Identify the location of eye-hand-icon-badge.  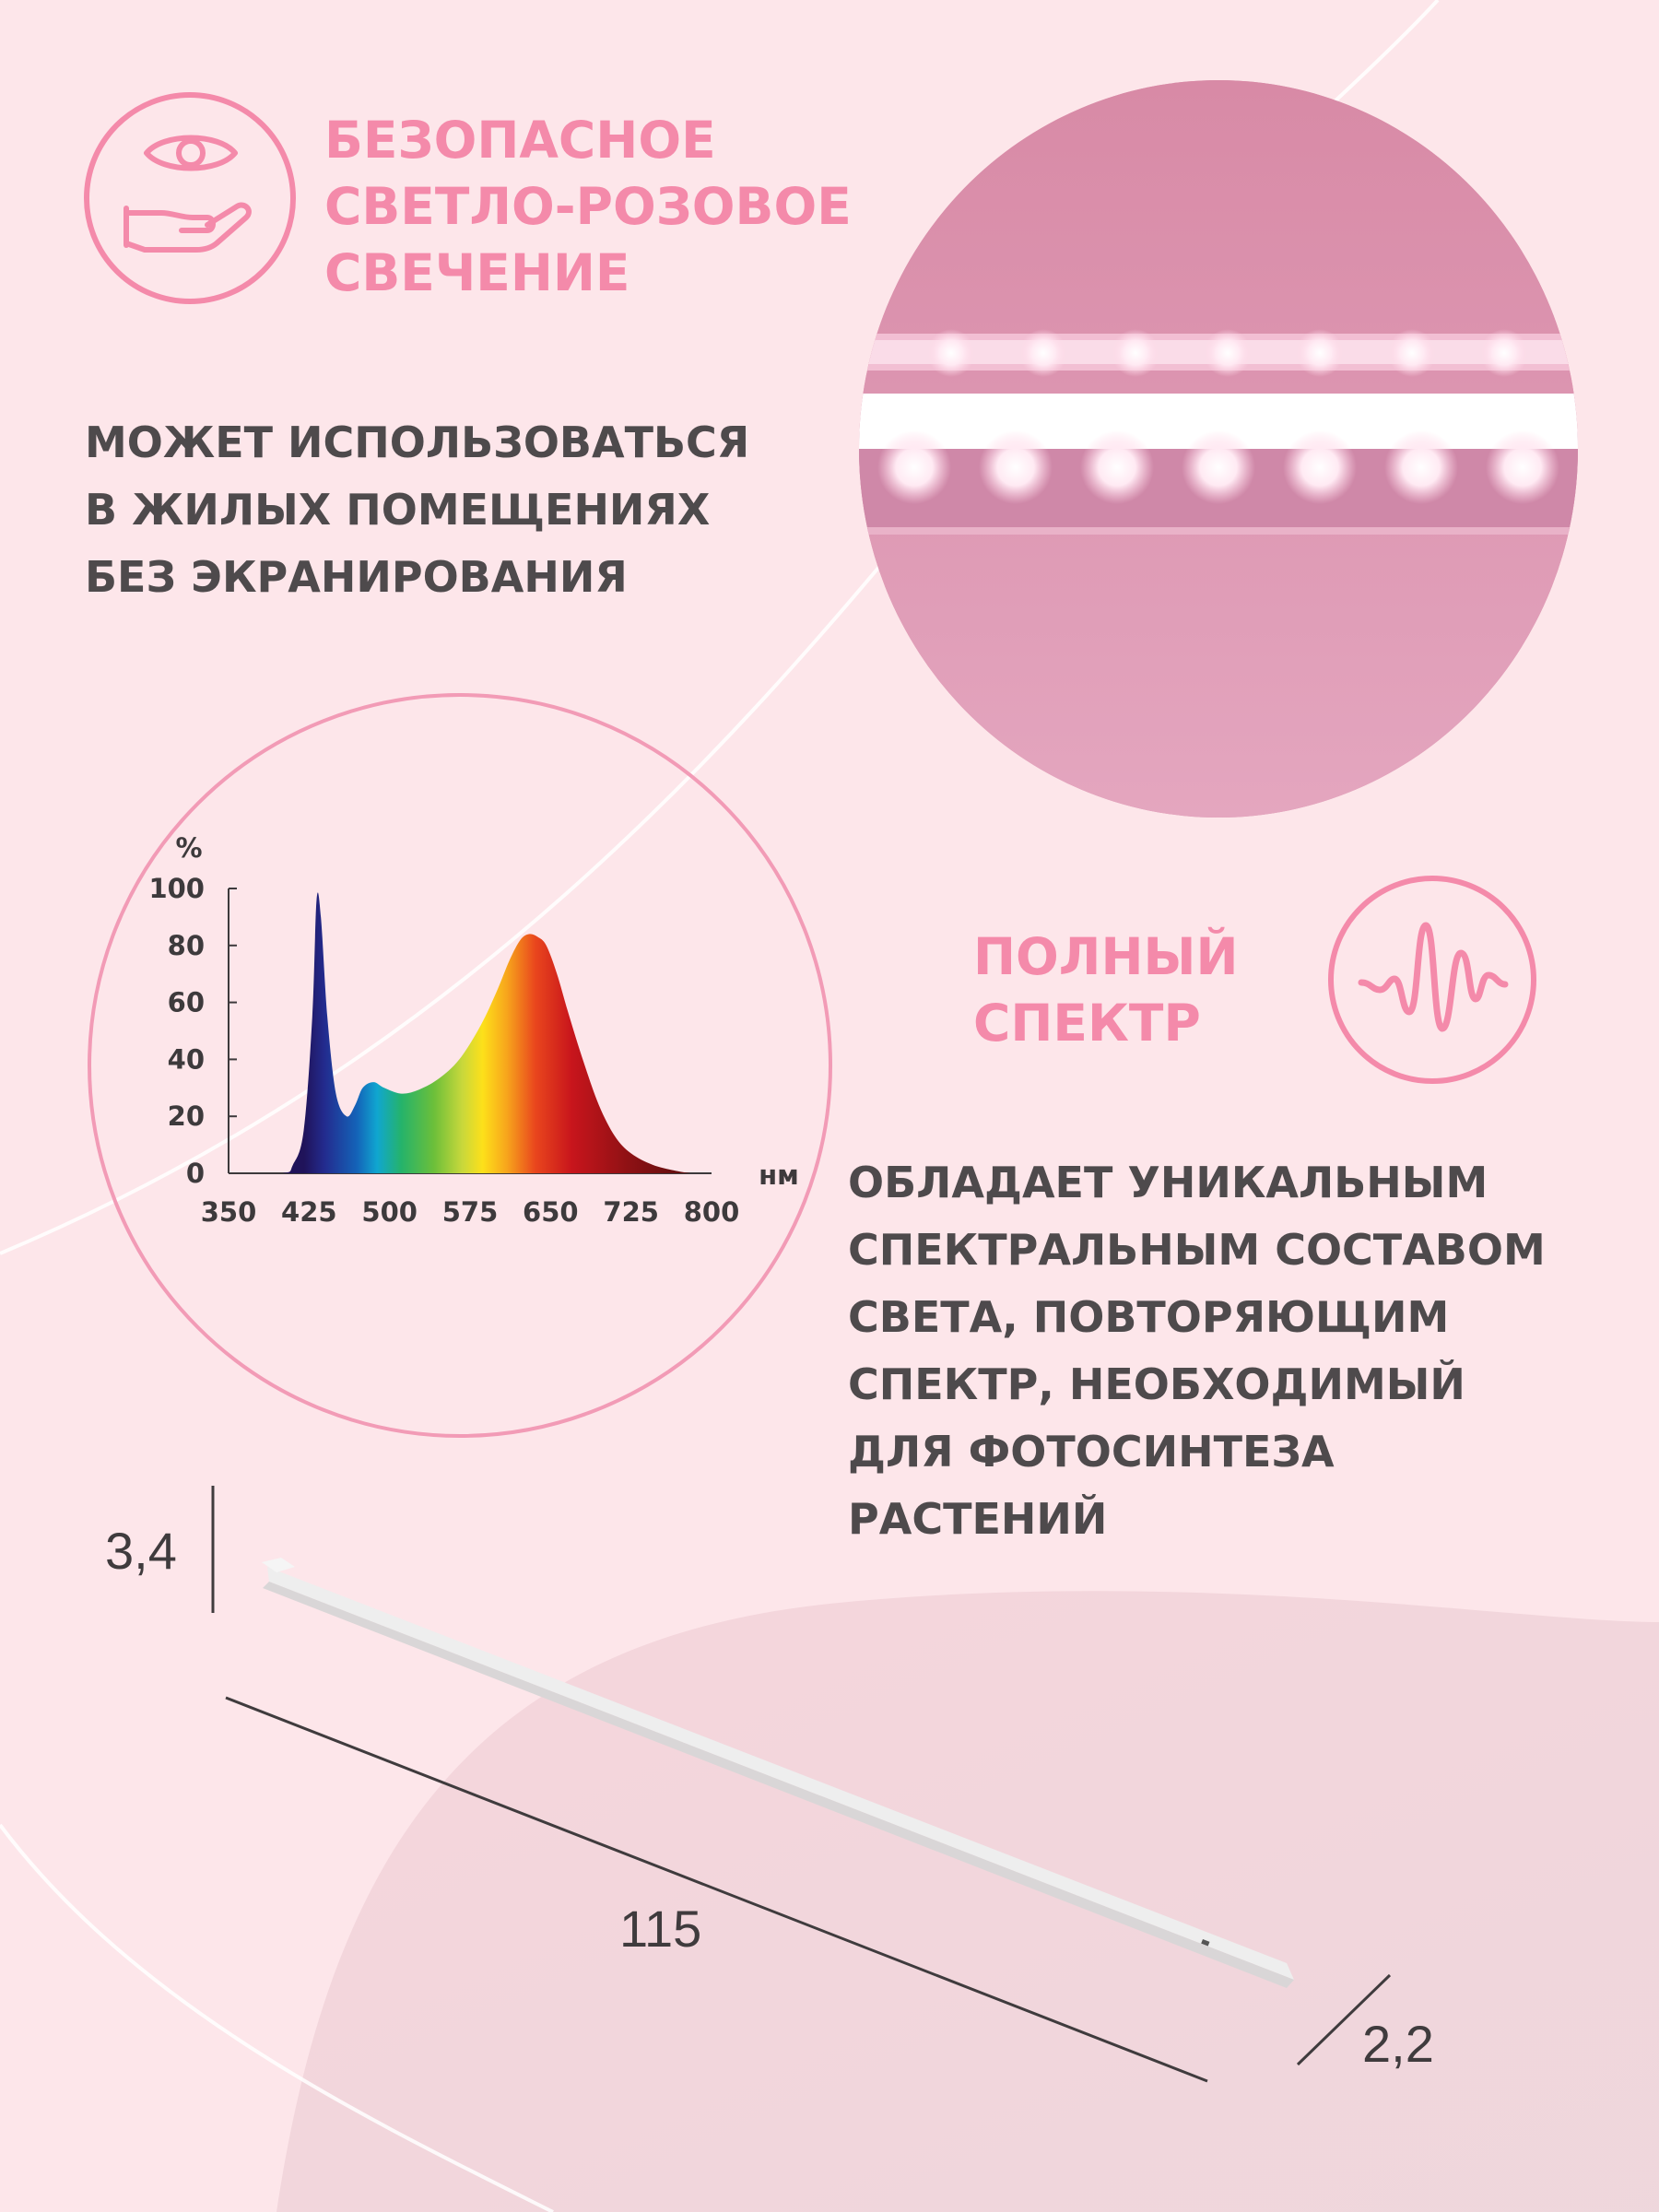
(190, 198).